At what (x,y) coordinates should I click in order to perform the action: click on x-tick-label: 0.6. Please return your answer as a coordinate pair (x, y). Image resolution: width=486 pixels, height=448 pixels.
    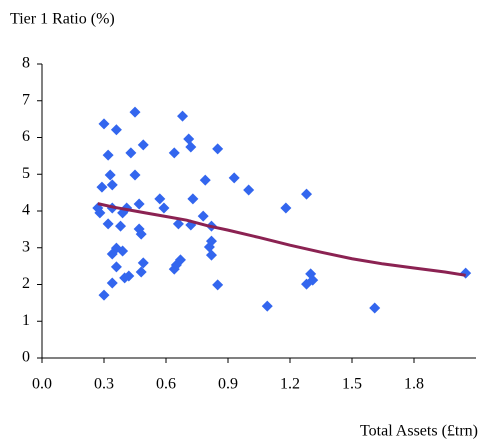
    Looking at the image, I should click on (166, 384).